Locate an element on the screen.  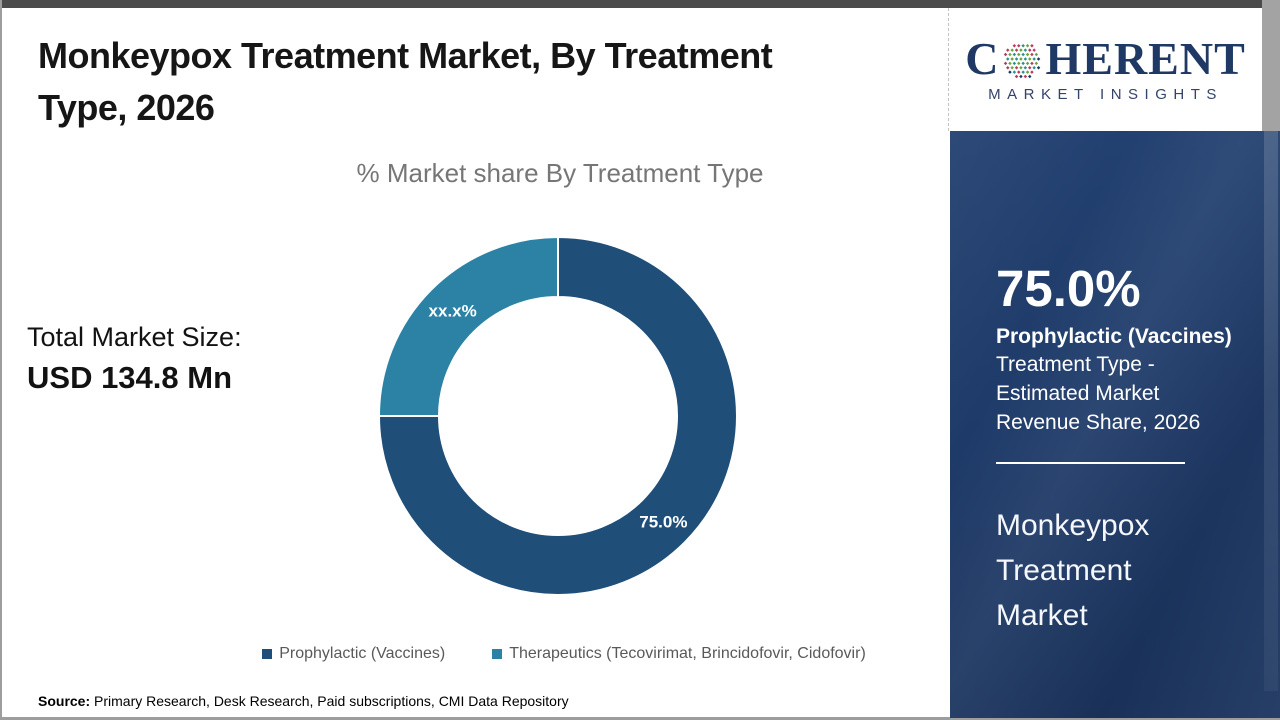
chart-title: % Market share By Treatment Type is located at coordinates (560, 173).